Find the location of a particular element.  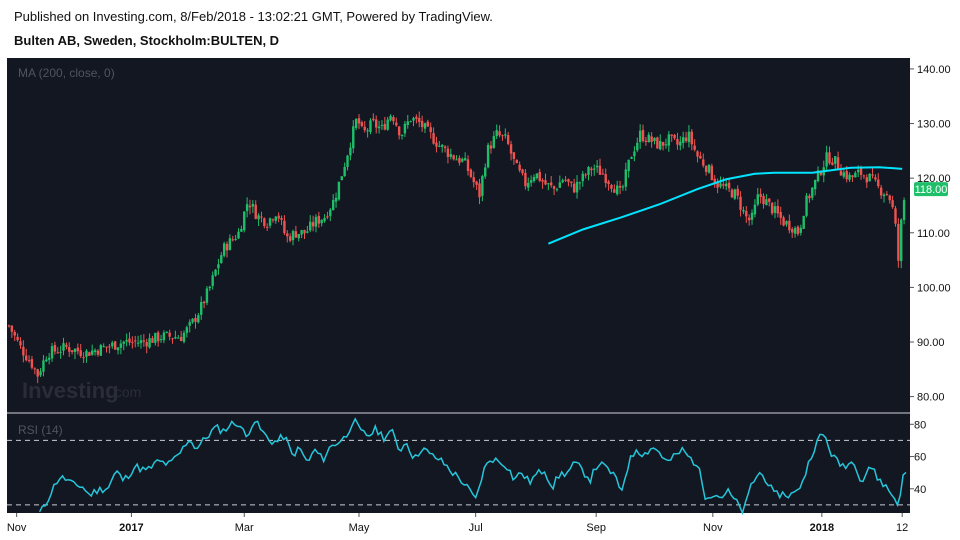

watermark-brand: Investing is located at coordinates (70, 390).